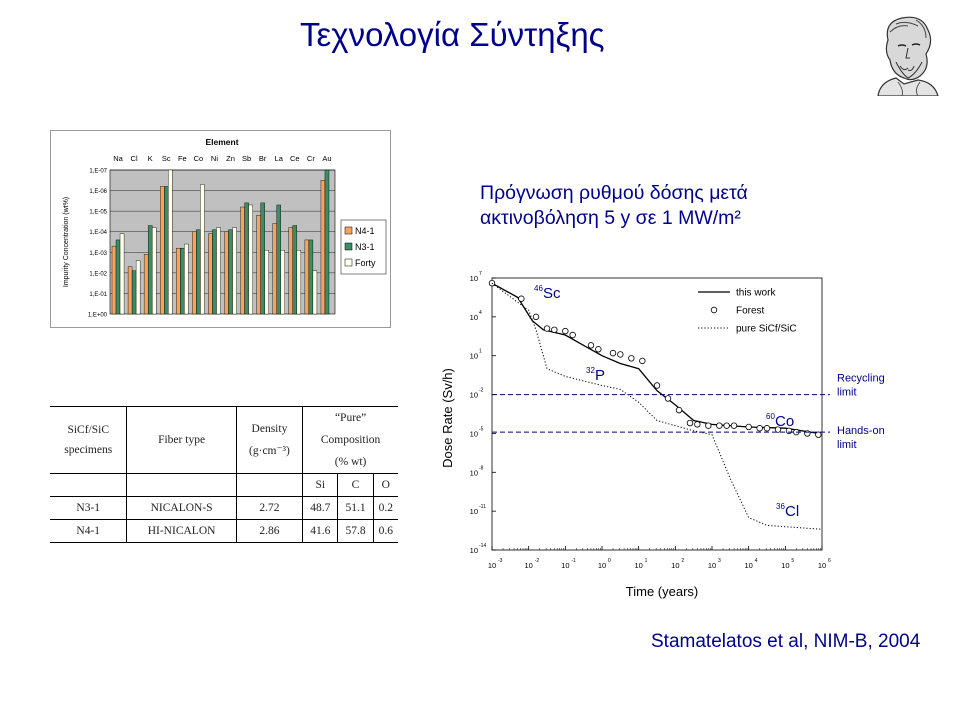 The image size is (960, 720). Describe the element at coordinates (270, 508) in the screenshot. I see `cell-density: 2.72` at that location.